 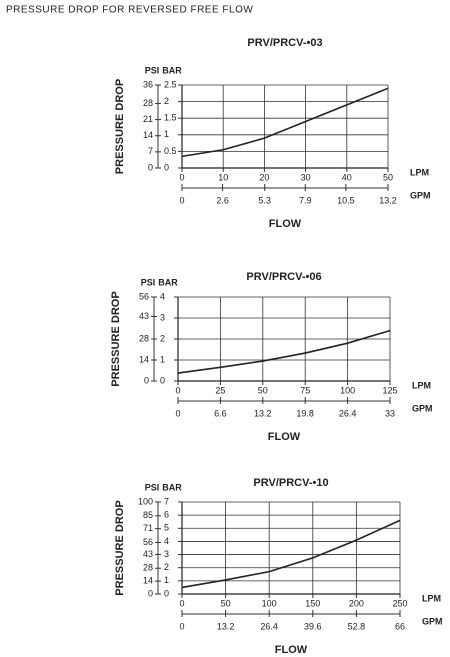 I want to click on x-tick-label: 10, so click(x=223, y=177).